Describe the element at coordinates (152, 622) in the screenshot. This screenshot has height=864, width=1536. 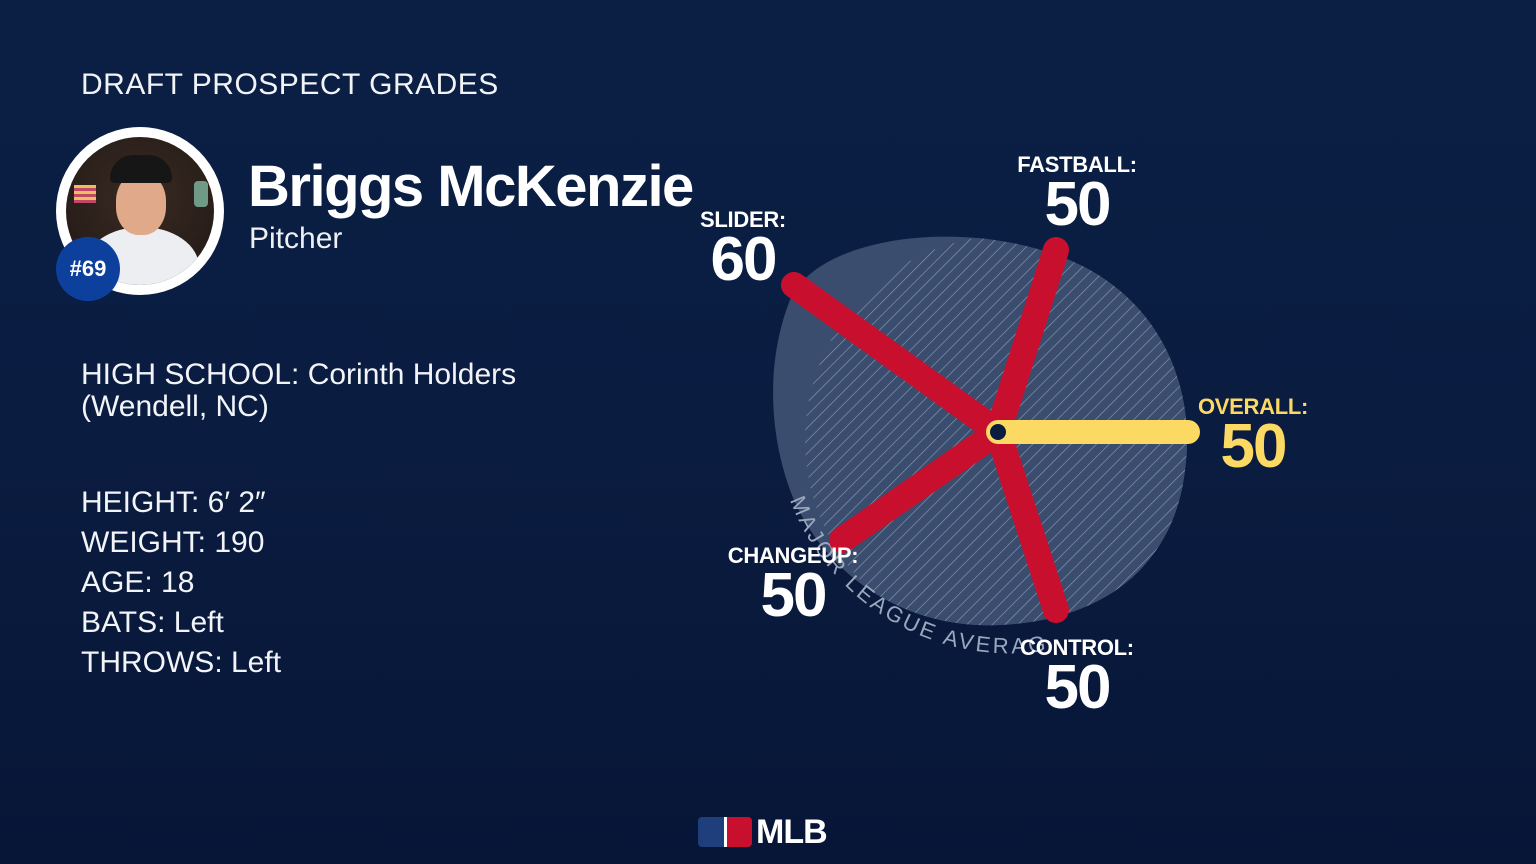
I see `stat-bats: BATS: Left` at that location.